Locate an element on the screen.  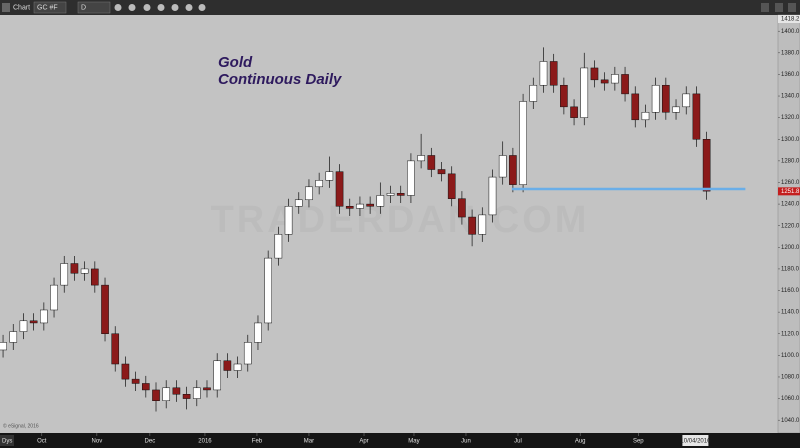
last-price-label: 1251.8 is located at coordinates (790, 192).